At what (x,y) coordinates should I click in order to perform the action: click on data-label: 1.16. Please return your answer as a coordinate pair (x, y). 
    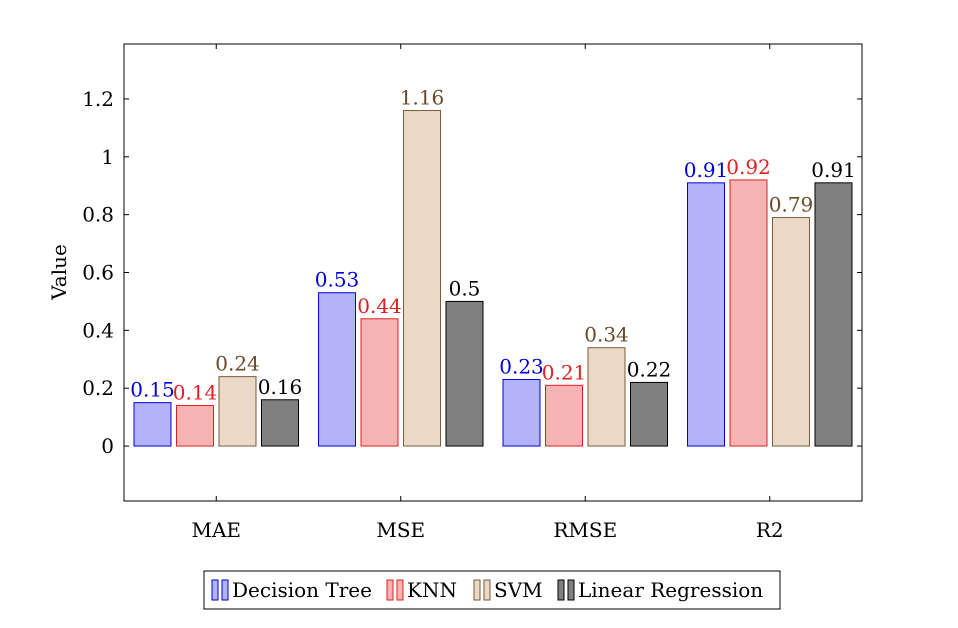
    Looking at the image, I should click on (422, 98).